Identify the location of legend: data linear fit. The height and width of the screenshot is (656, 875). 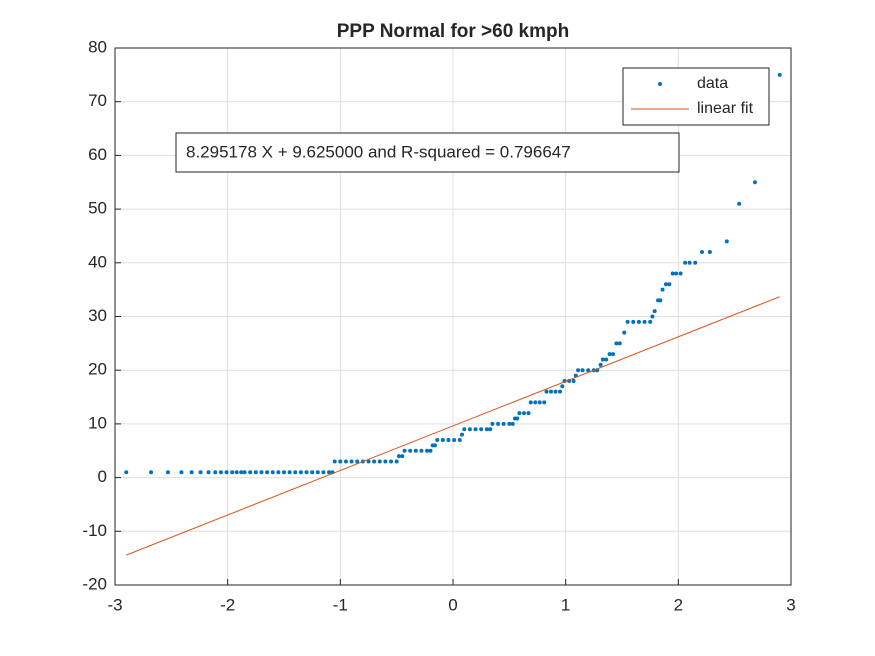
(696, 96).